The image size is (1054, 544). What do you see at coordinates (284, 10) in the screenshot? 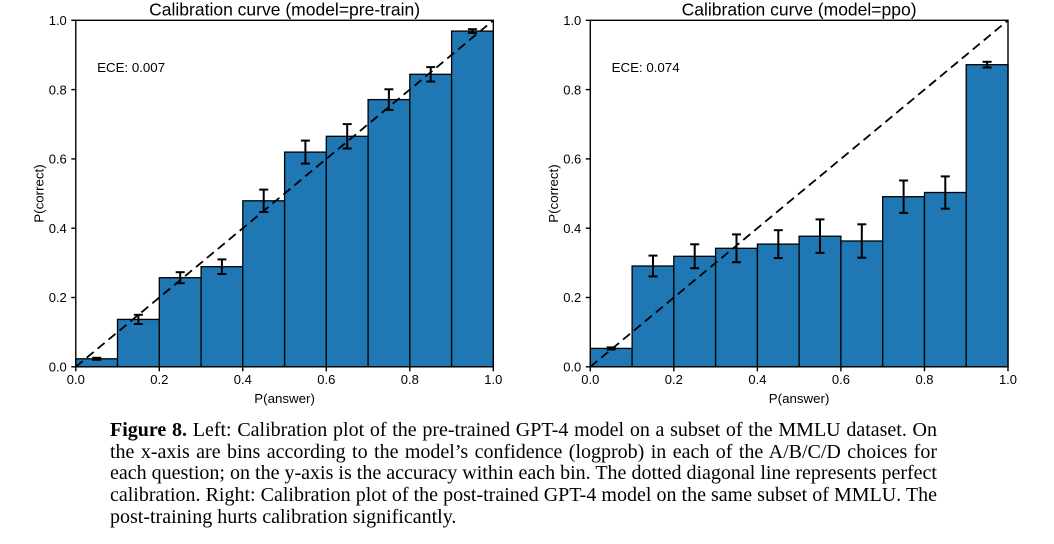
I see `svg-text:Calibration curve (model=pre-t: Calibration curve (model=pre-train)` at bounding box center [284, 10].